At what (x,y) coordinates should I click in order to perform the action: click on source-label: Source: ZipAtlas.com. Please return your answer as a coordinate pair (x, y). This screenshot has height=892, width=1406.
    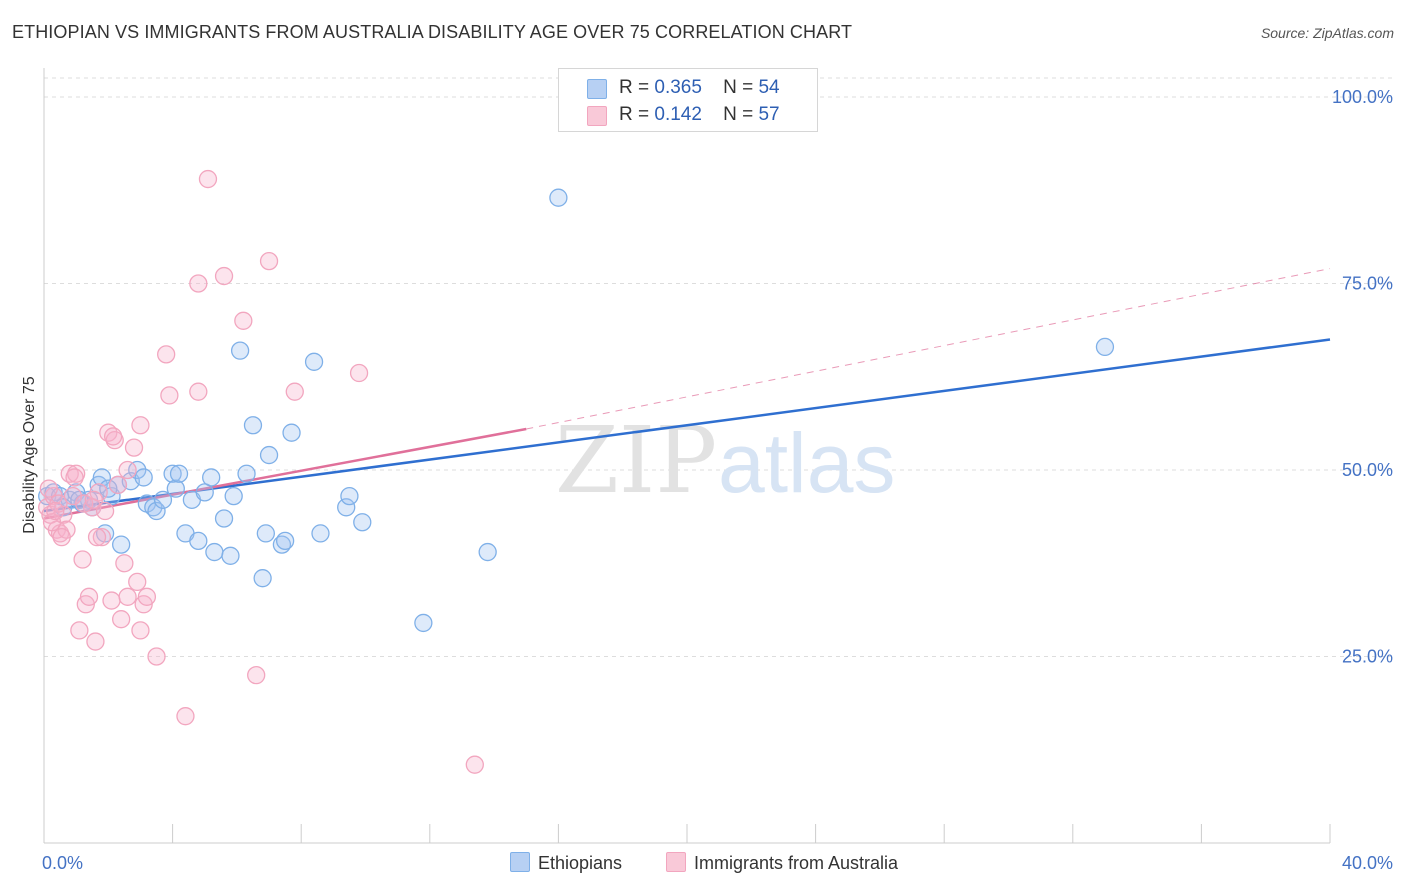
    Looking at the image, I should click on (1327, 33).